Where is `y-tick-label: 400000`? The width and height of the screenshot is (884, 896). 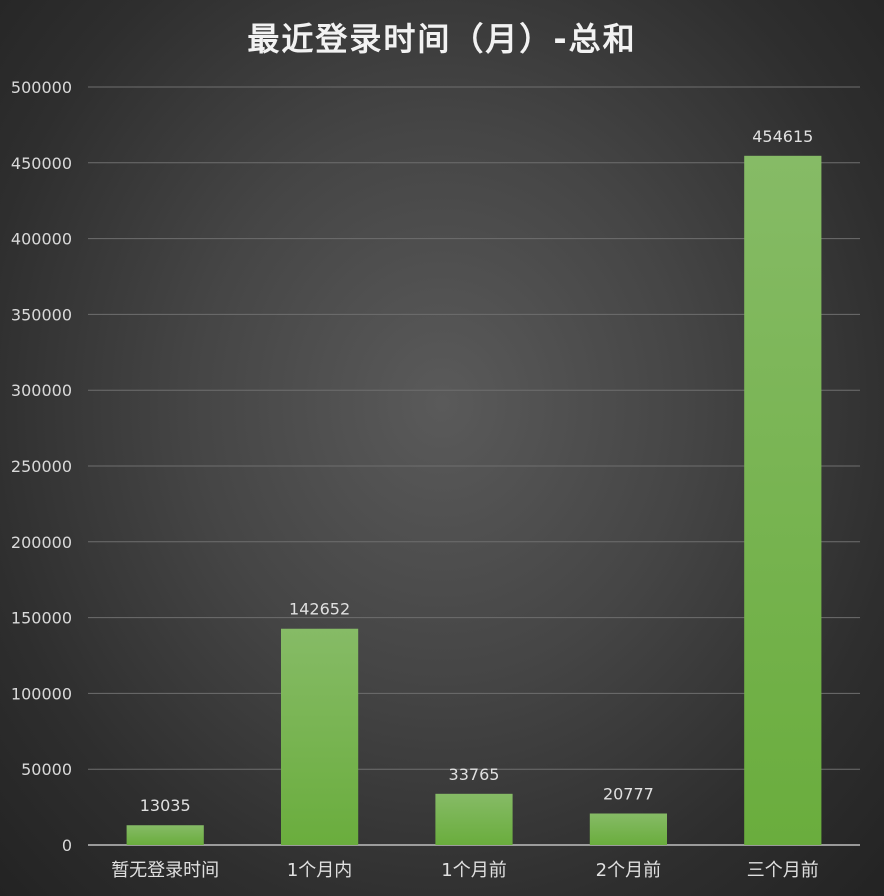
y-tick-label: 400000 is located at coordinates (41, 239).